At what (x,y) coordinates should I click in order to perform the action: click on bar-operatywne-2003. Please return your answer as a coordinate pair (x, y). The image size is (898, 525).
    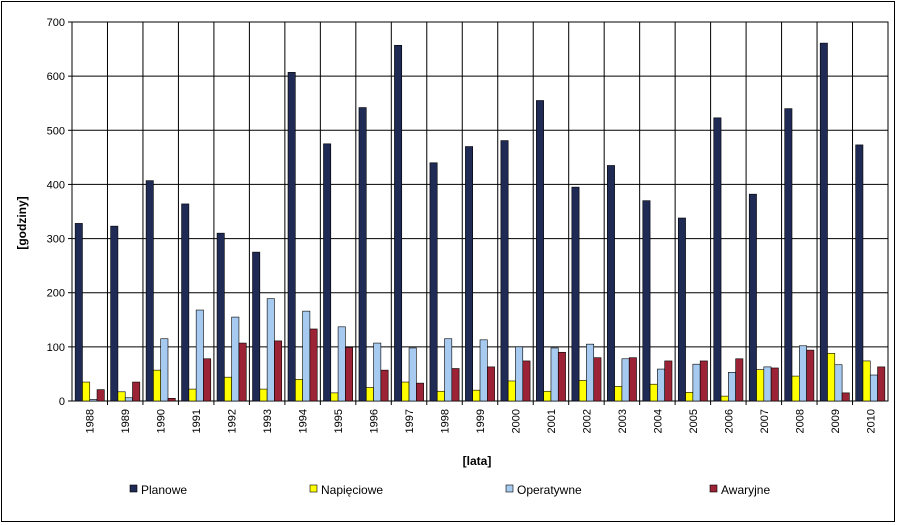
    Looking at the image, I should click on (625, 380).